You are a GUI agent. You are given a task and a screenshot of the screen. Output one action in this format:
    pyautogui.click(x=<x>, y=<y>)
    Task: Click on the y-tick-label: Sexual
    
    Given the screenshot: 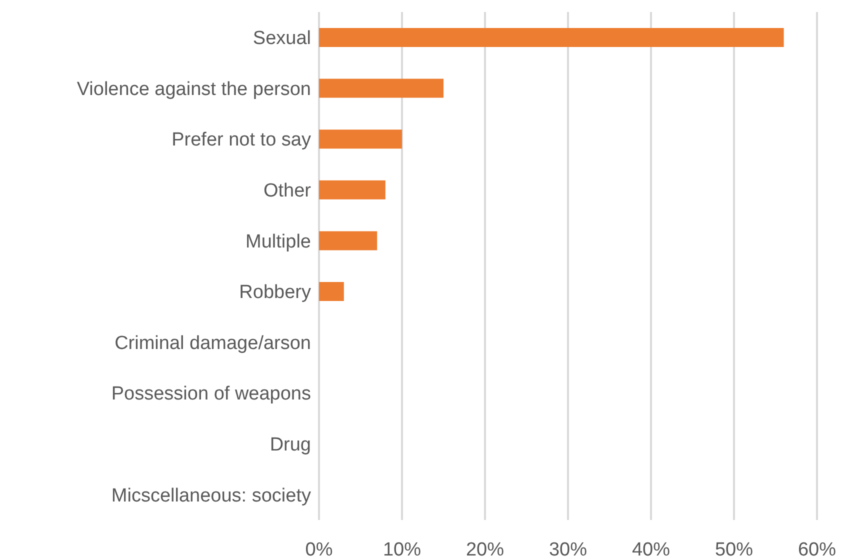 What is the action you would take?
    pyautogui.click(x=281, y=39)
    